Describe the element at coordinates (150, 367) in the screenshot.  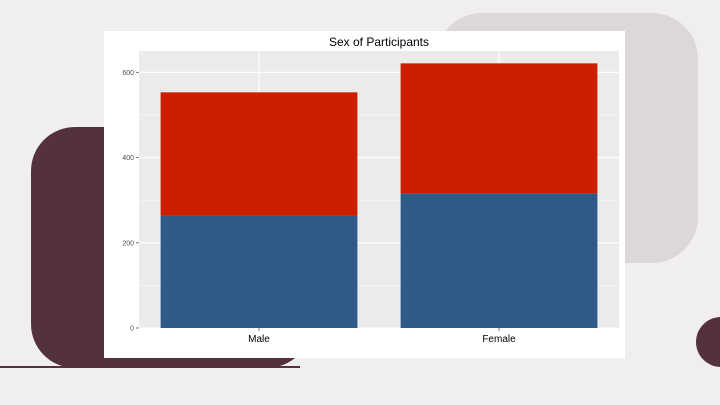
I see `decorative-line` at that location.